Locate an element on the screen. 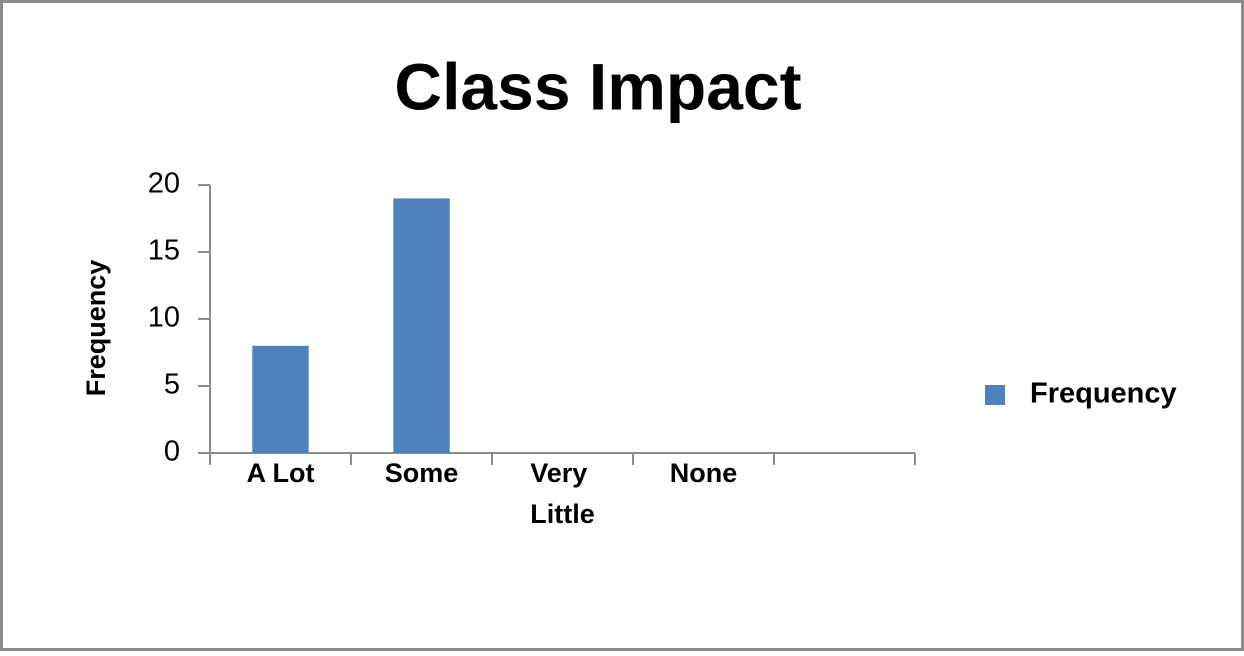  x-tick-label: Very Little is located at coordinates (562, 493).